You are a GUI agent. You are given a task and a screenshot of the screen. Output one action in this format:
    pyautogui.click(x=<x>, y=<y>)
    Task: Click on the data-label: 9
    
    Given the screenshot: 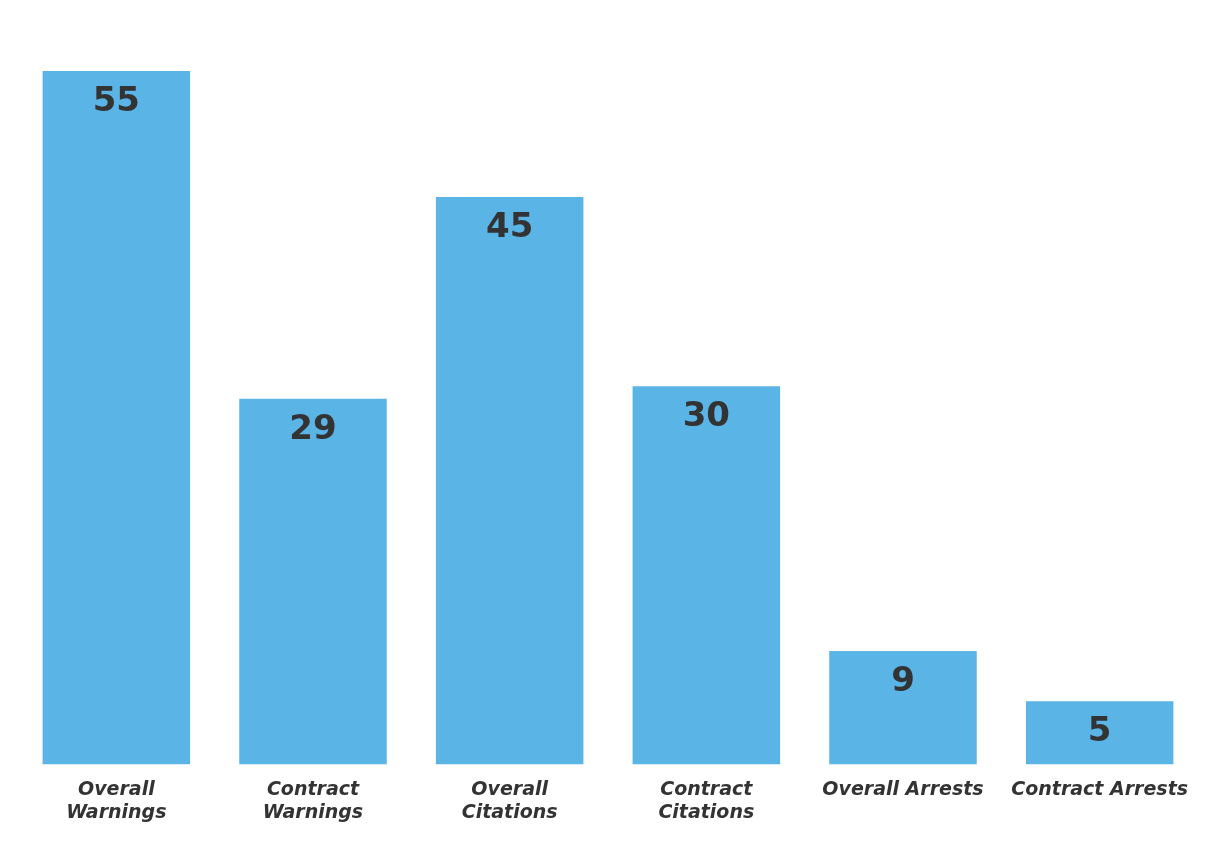 What is the action you would take?
    pyautogui.click(x=903, y=678)
    